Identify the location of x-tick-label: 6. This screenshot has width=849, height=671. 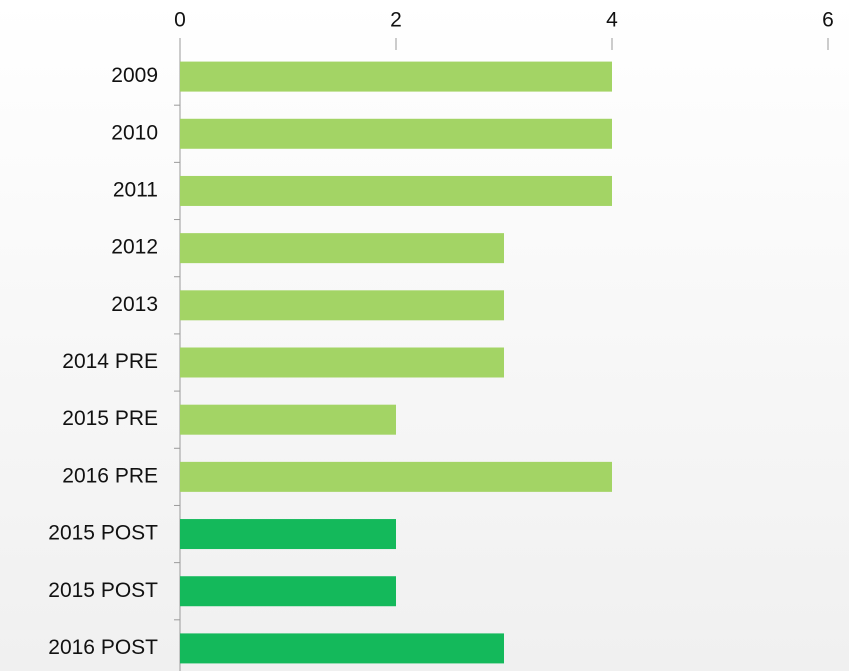
(828, 20).